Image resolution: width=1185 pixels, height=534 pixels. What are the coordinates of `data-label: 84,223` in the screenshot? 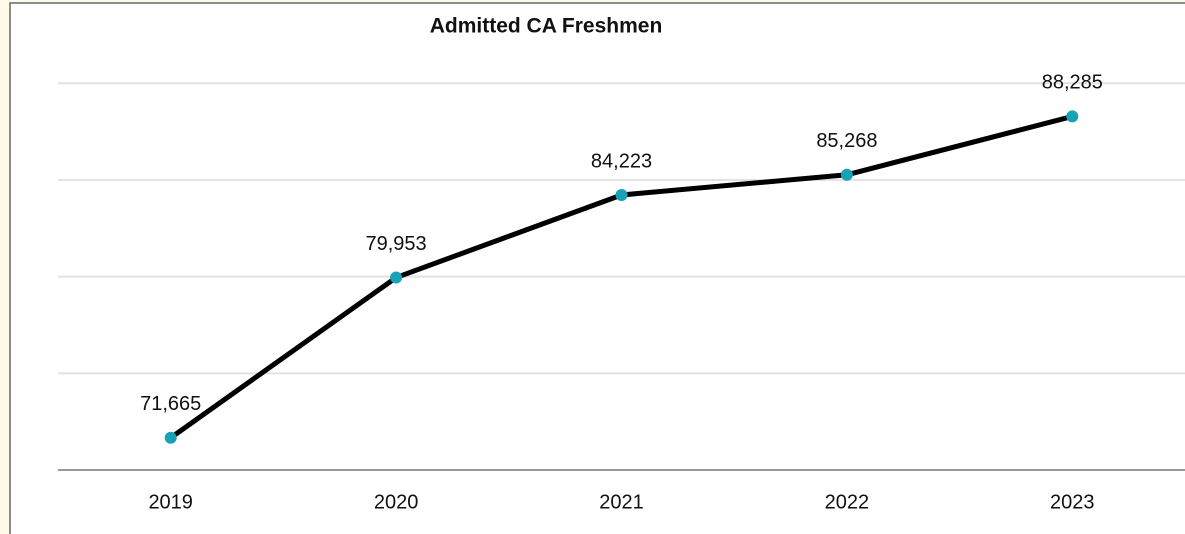 It's located at (621, 161).